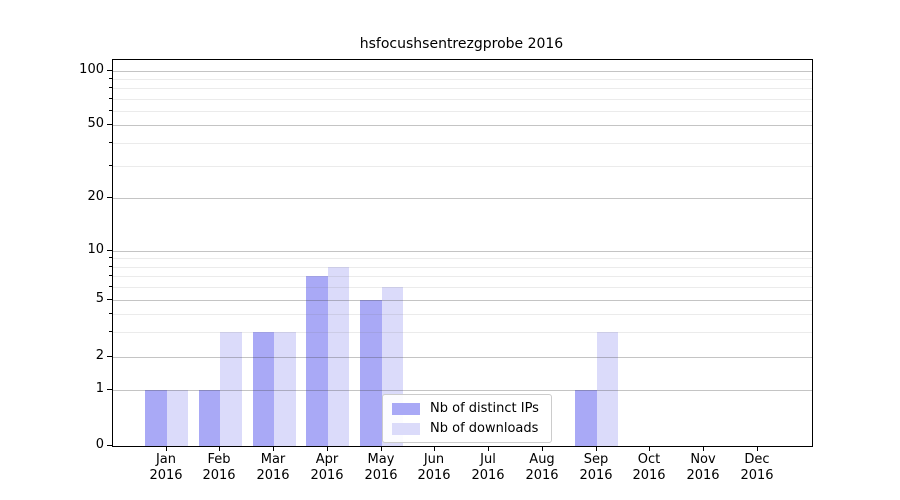 Image resolution: width=900 pixels, height=500 pixels. Describe the element at coordinates (757, 467) in the screenshot. I see `x-tick-label-dec: Dec 2016` at that location.